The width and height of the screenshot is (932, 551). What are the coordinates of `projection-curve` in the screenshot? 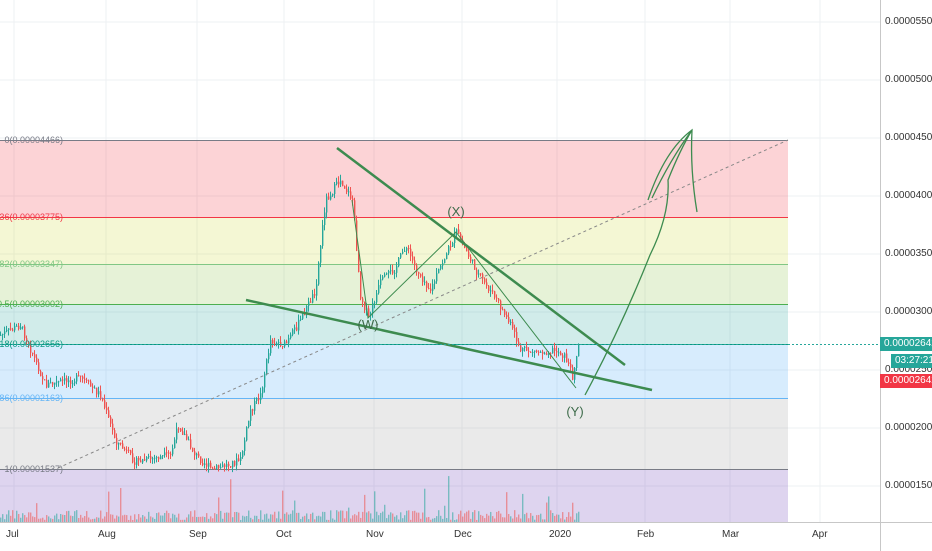 It's located at (638, 262).